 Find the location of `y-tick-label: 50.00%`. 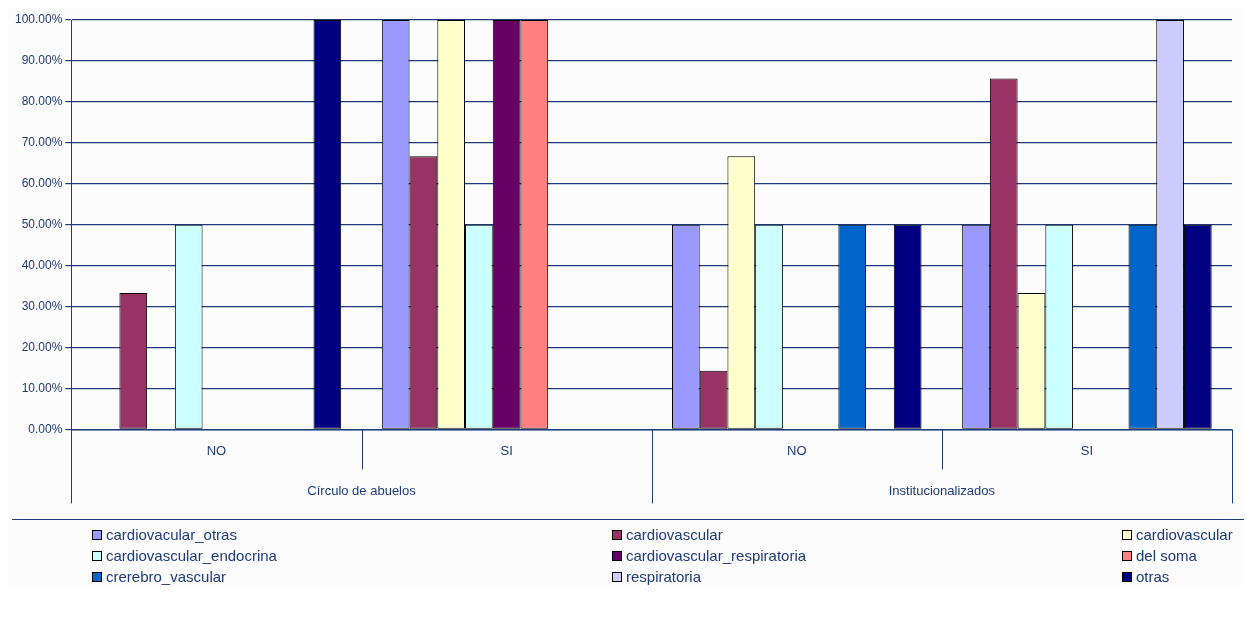

y-tick-label: 50.00% is located at coordinates (42, 224).